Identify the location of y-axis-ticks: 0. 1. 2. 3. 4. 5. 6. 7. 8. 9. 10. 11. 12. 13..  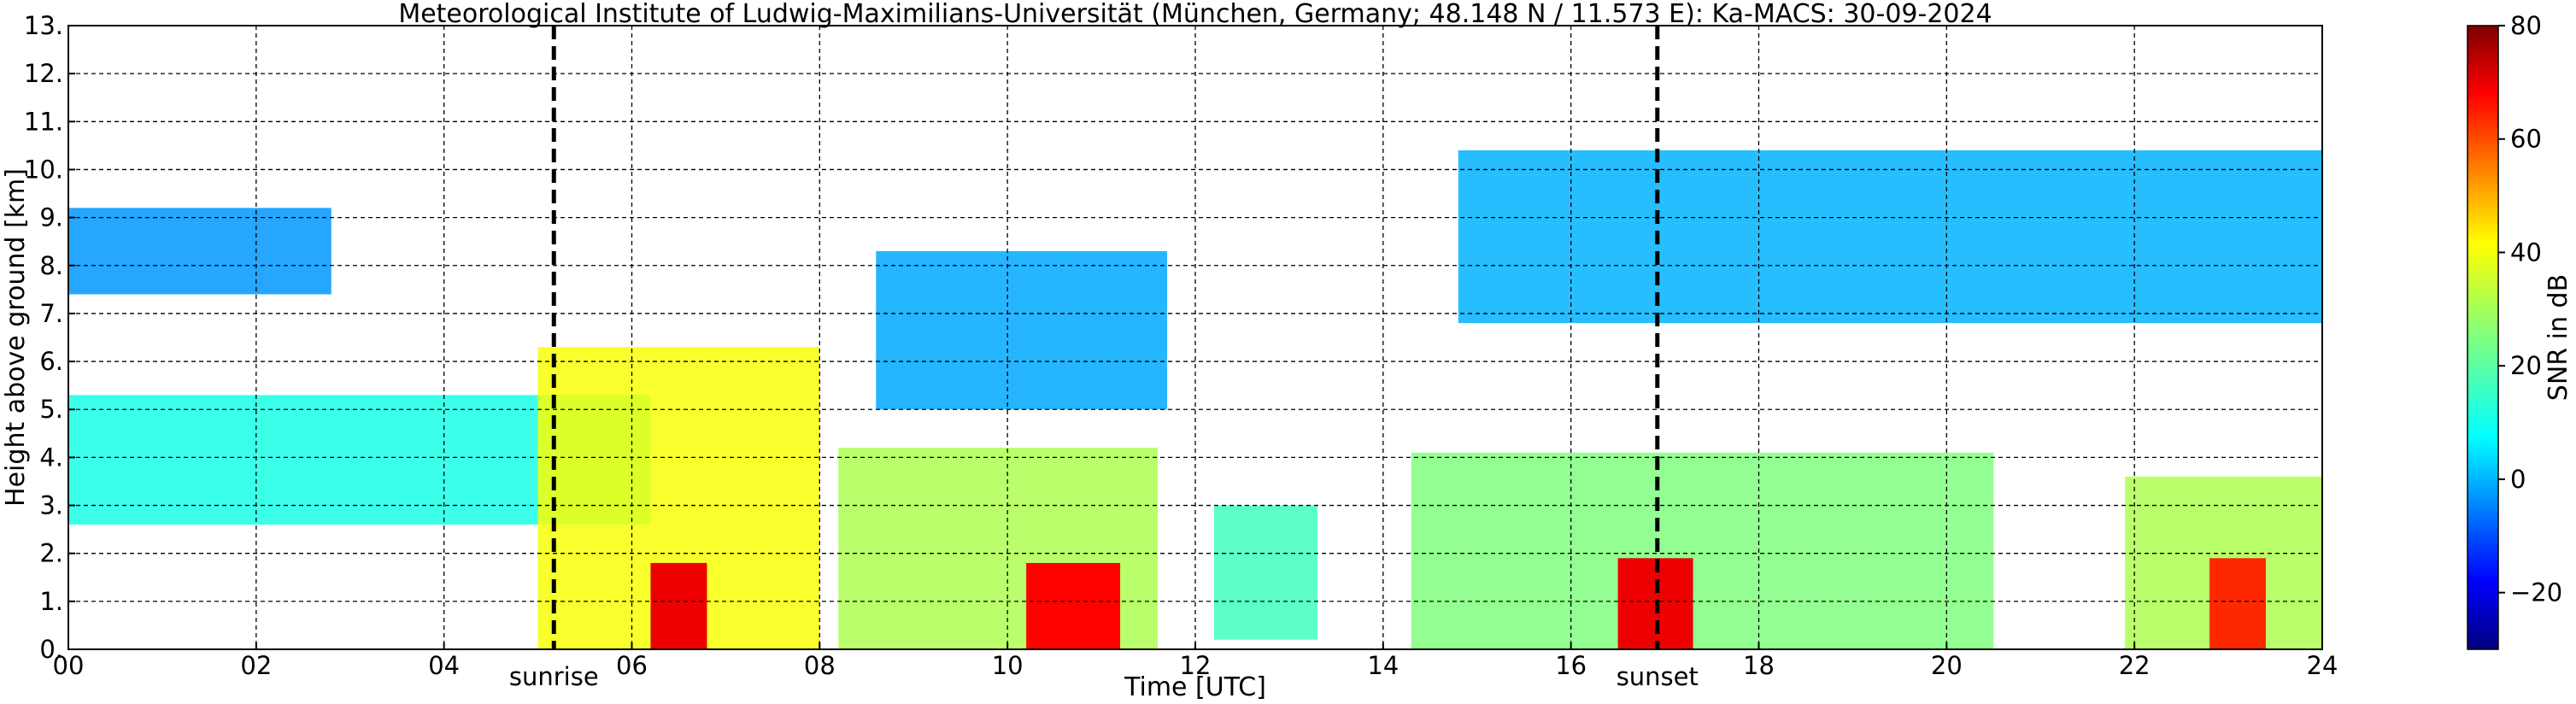
(49, 337).